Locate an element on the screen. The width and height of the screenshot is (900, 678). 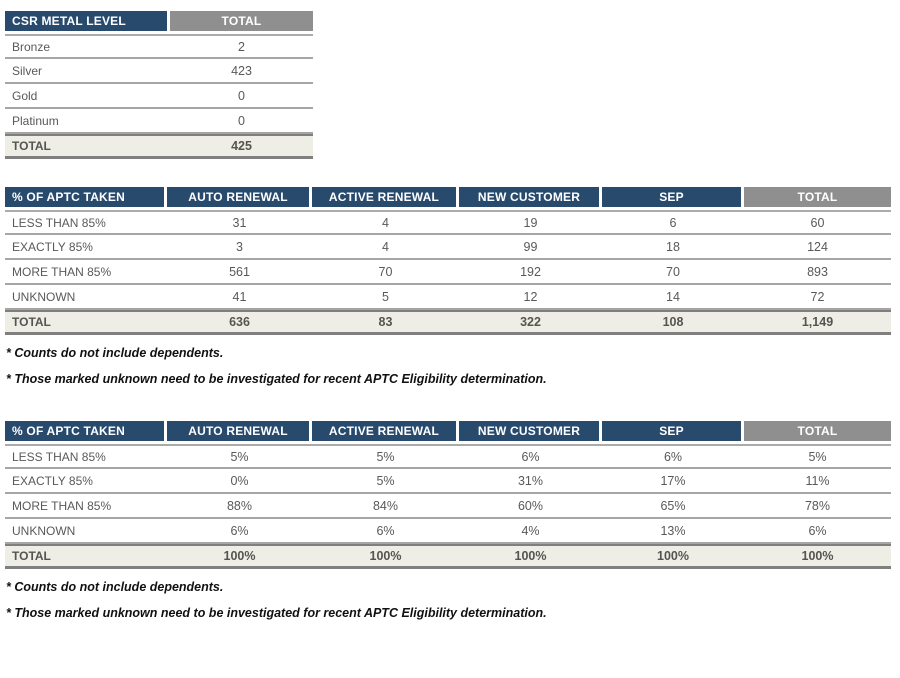
cell-value: 5 is located at coordinates (385, 297).